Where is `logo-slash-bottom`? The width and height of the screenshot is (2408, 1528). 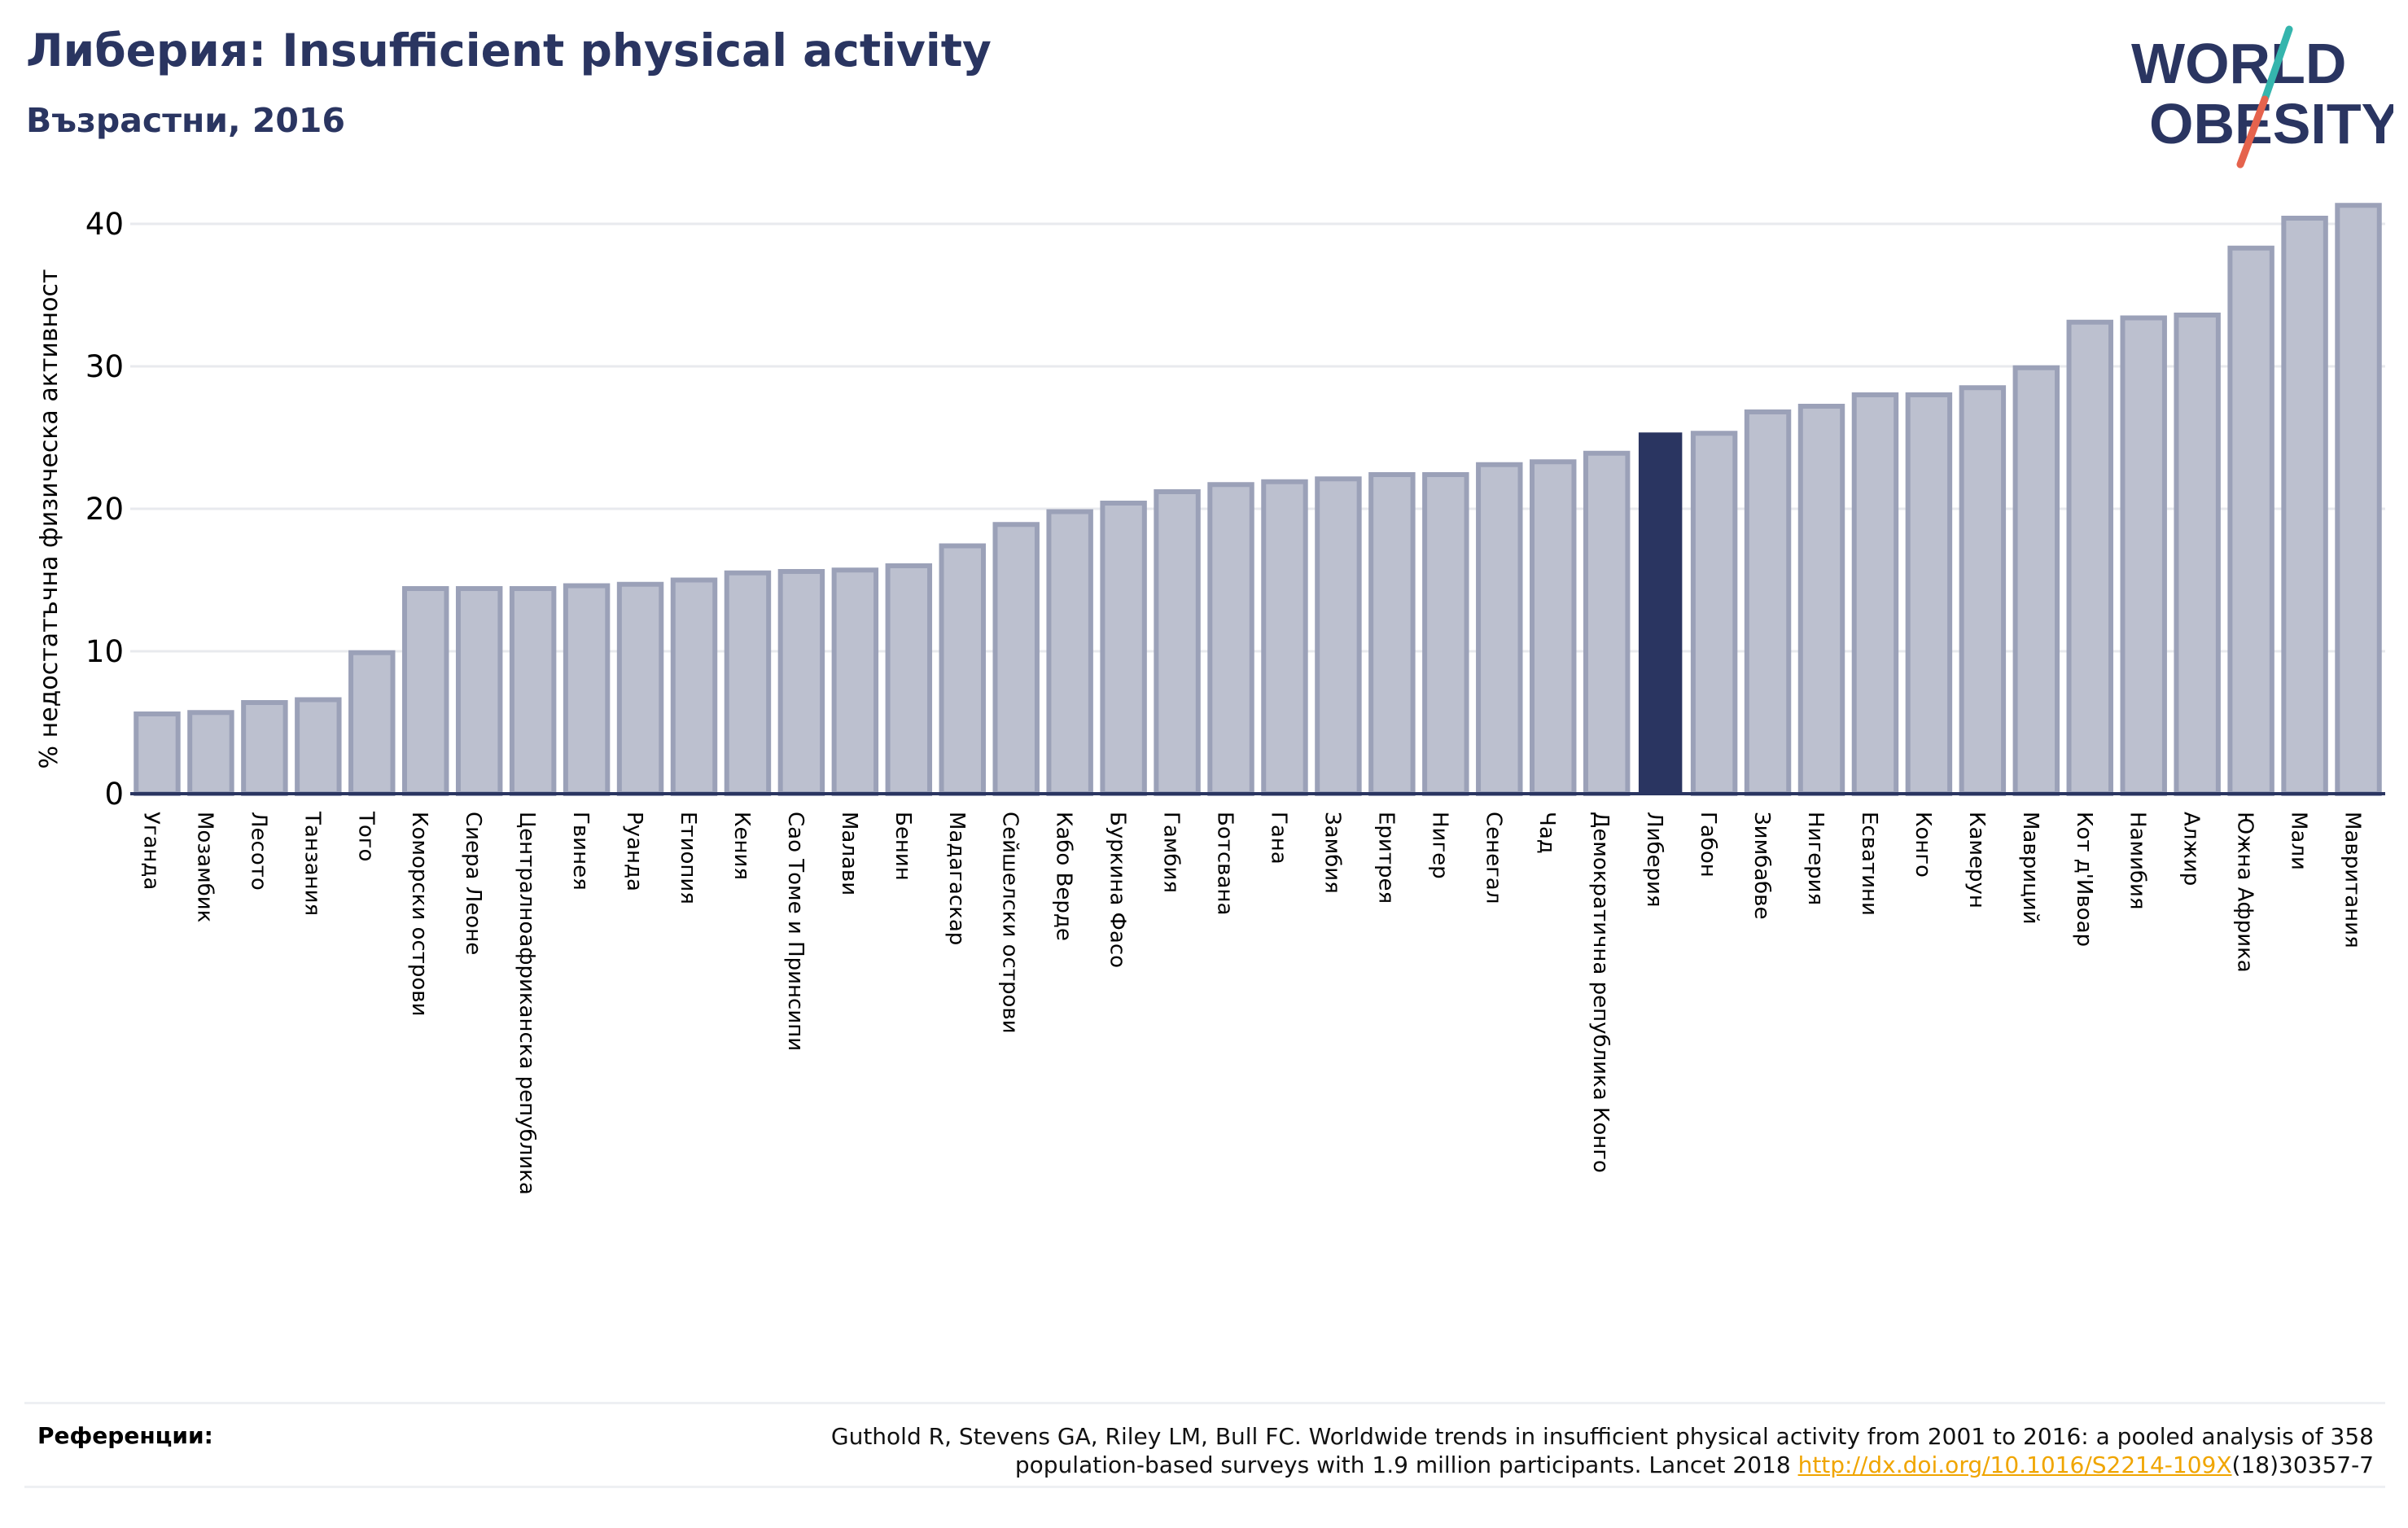
logo-slash-bottom is located at coordinates (2252, 132).